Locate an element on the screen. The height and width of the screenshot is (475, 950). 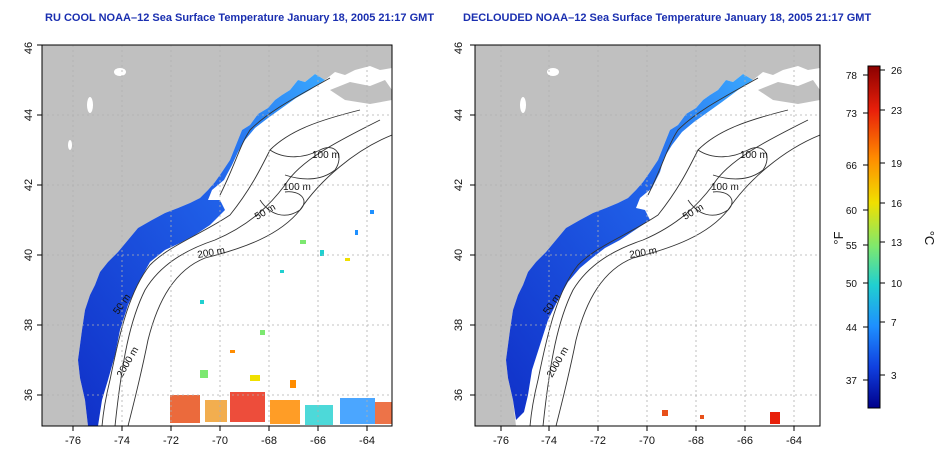
fahrenheit-labels: 78 73 66 60 55 50 44 37 is located at coordinates (852, 229).